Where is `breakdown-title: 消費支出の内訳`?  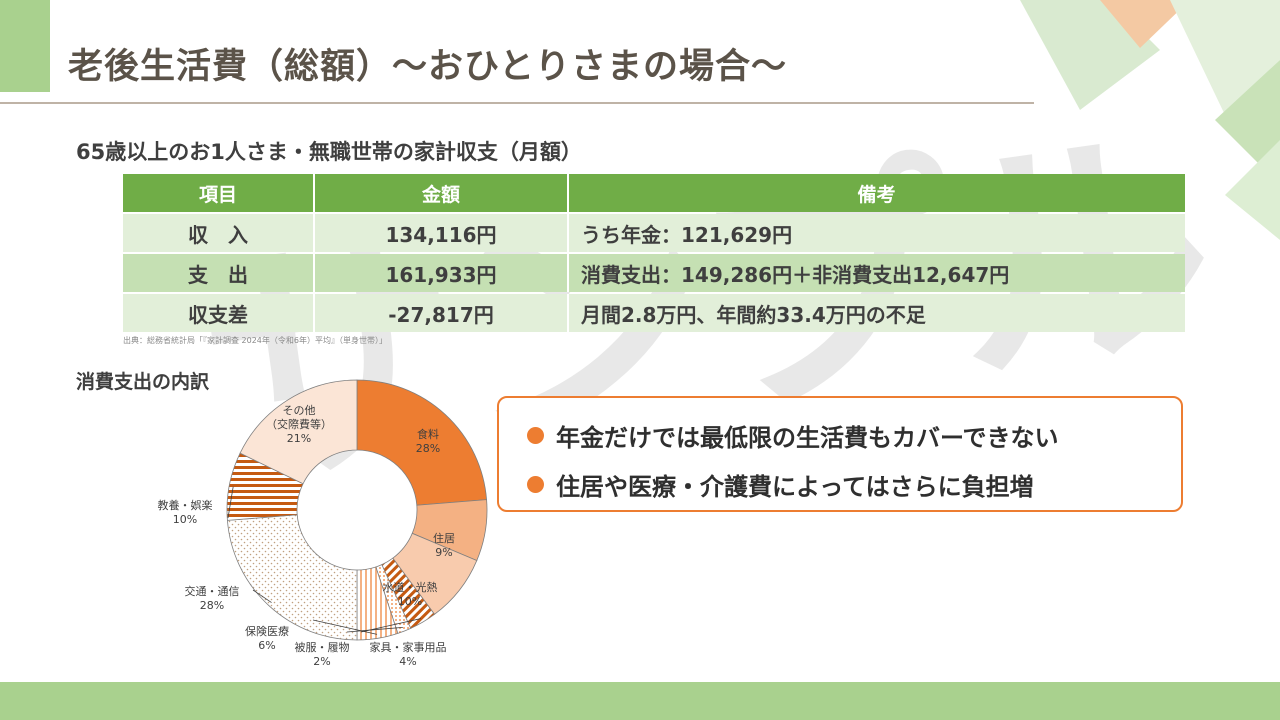 breakdown-title: 消費支出の内訳 is located at coordinates (143, 382).